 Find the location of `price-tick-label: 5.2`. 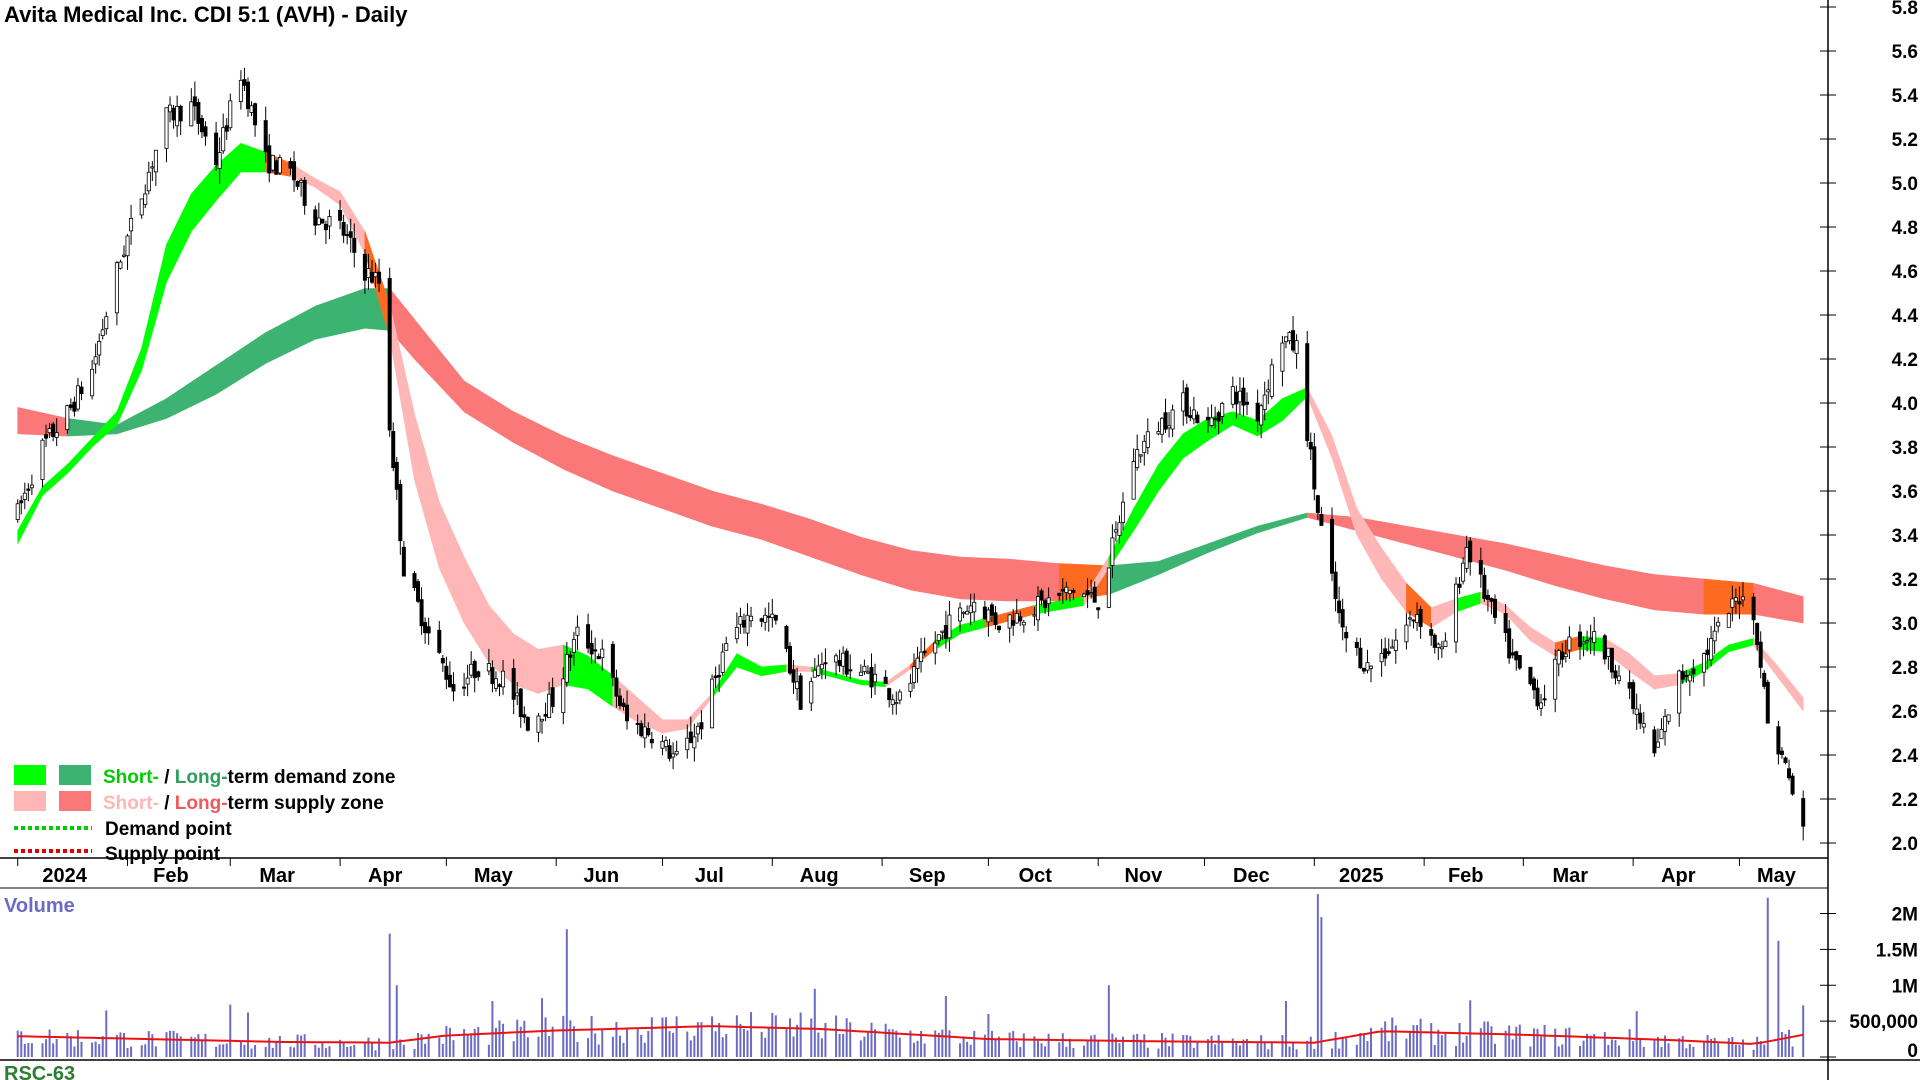

price-tick-label: 5.2 is located at coordinates (1905, 140).